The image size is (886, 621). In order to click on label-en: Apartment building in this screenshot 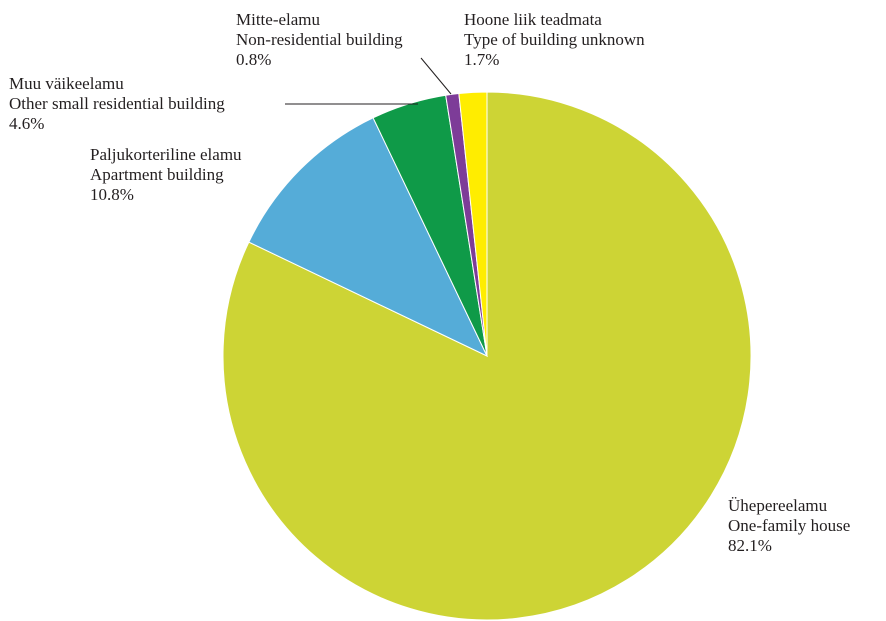, I will do `click(157, 174)`.